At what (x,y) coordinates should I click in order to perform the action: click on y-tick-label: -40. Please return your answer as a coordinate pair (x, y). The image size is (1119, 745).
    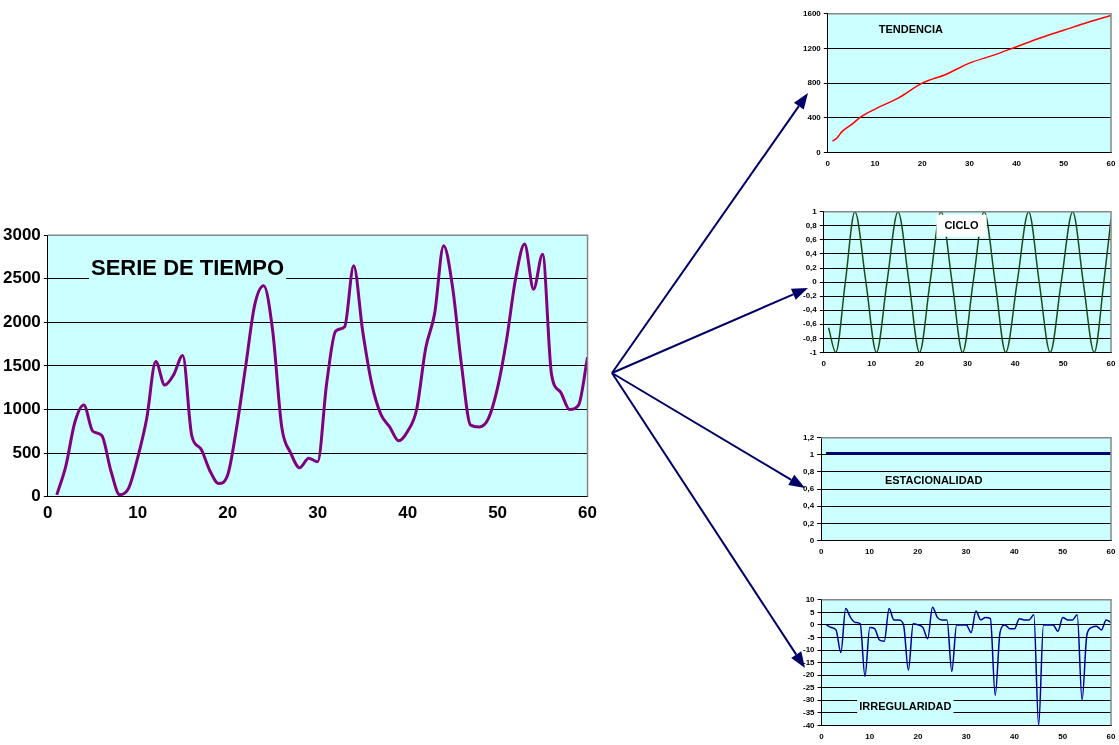
    Looking at the image, I should click on (809, 725).